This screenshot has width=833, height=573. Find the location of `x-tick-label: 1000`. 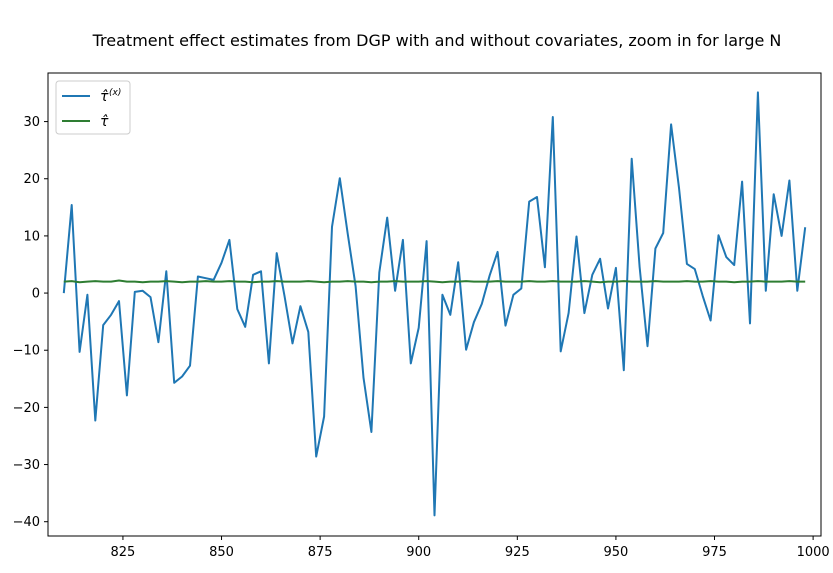

x-tick-label: 1000 is located at coordinates (813, 552).